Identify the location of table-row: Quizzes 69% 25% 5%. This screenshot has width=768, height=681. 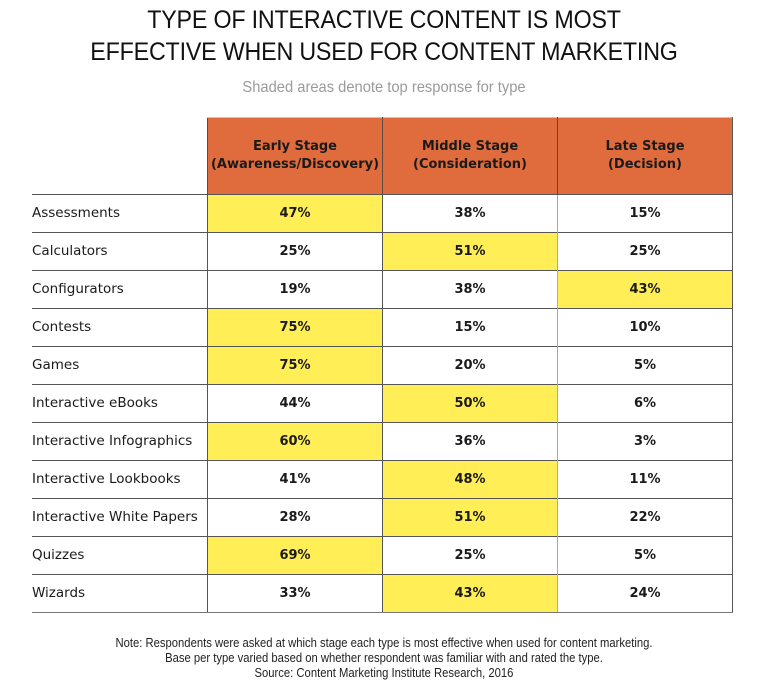
(382, 554).